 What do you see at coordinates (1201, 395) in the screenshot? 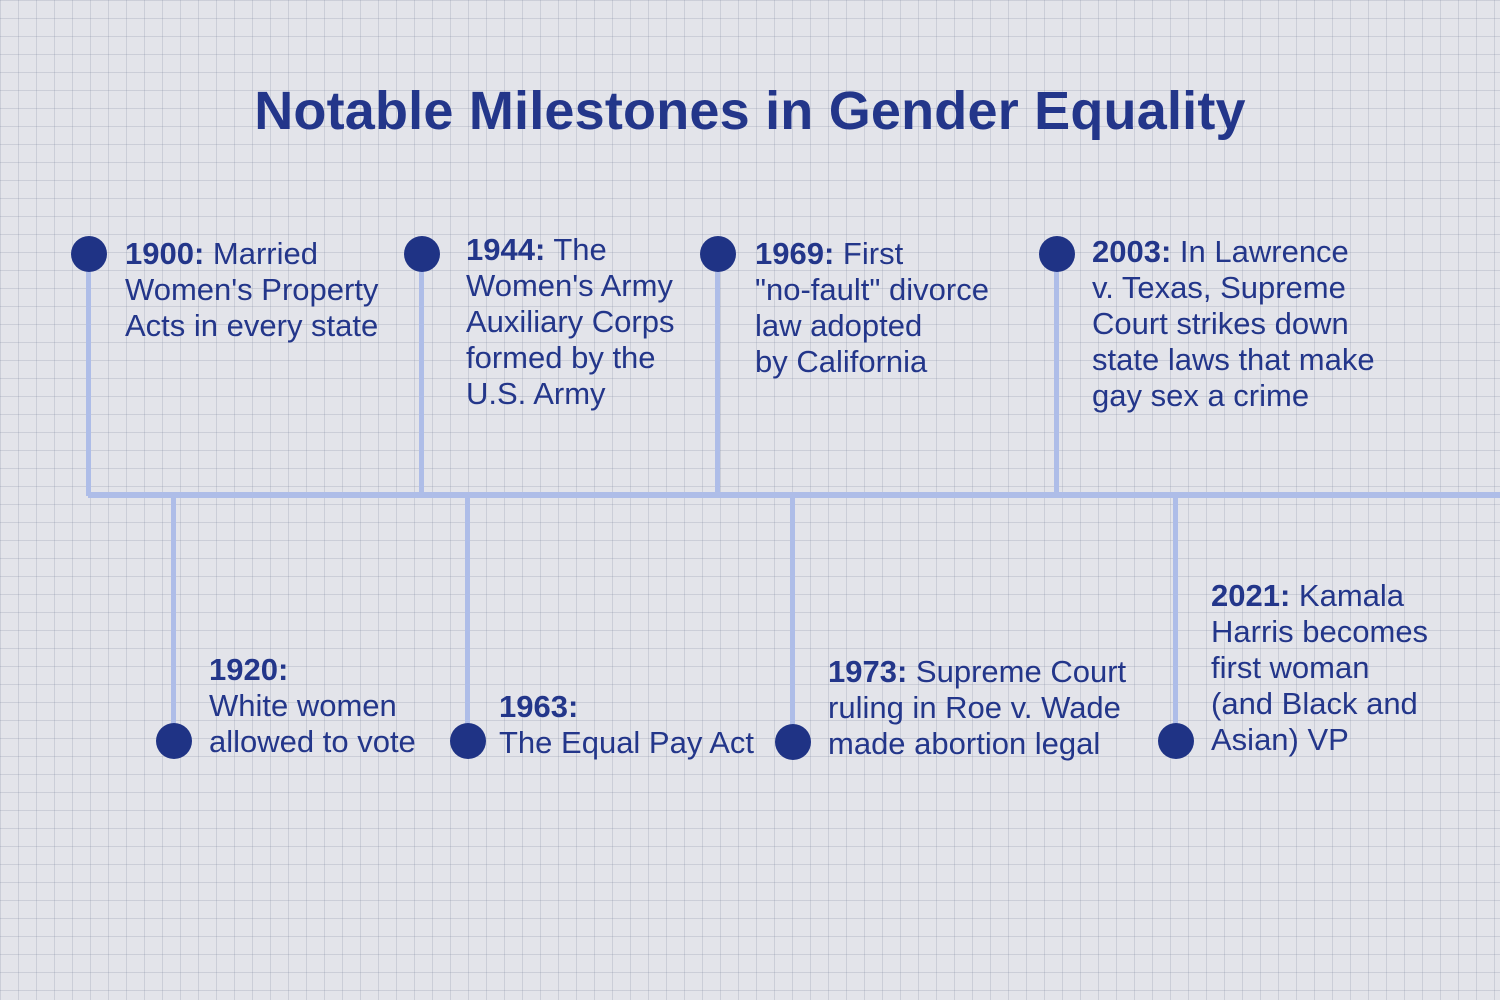
I see `milestone-text: gay sex a crime` at bounding box center [1201, 395].